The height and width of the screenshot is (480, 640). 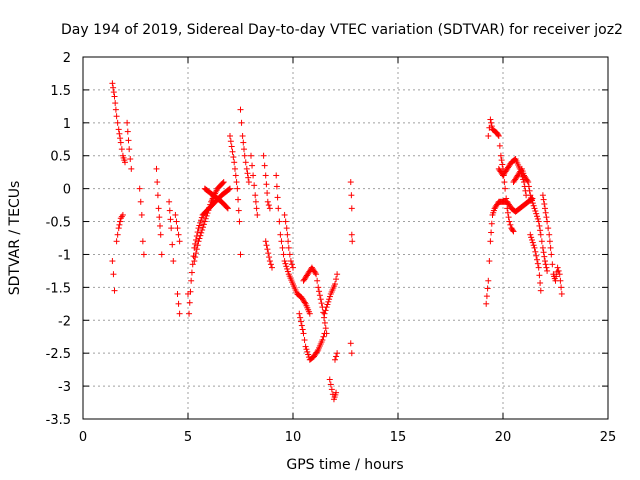 I want to click on y-tick-label: -1, so click(x=64, y=255).